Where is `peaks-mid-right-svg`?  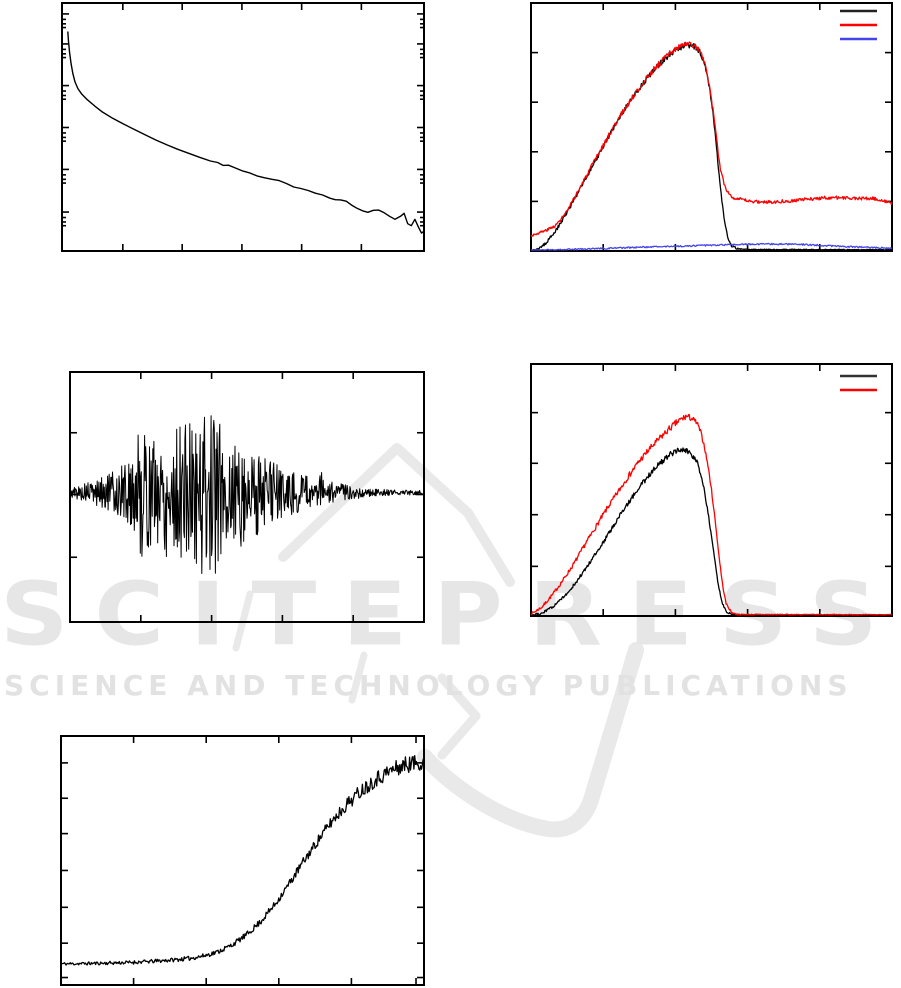 peaks-mid-right-svg is located at coordinates (711, 490).